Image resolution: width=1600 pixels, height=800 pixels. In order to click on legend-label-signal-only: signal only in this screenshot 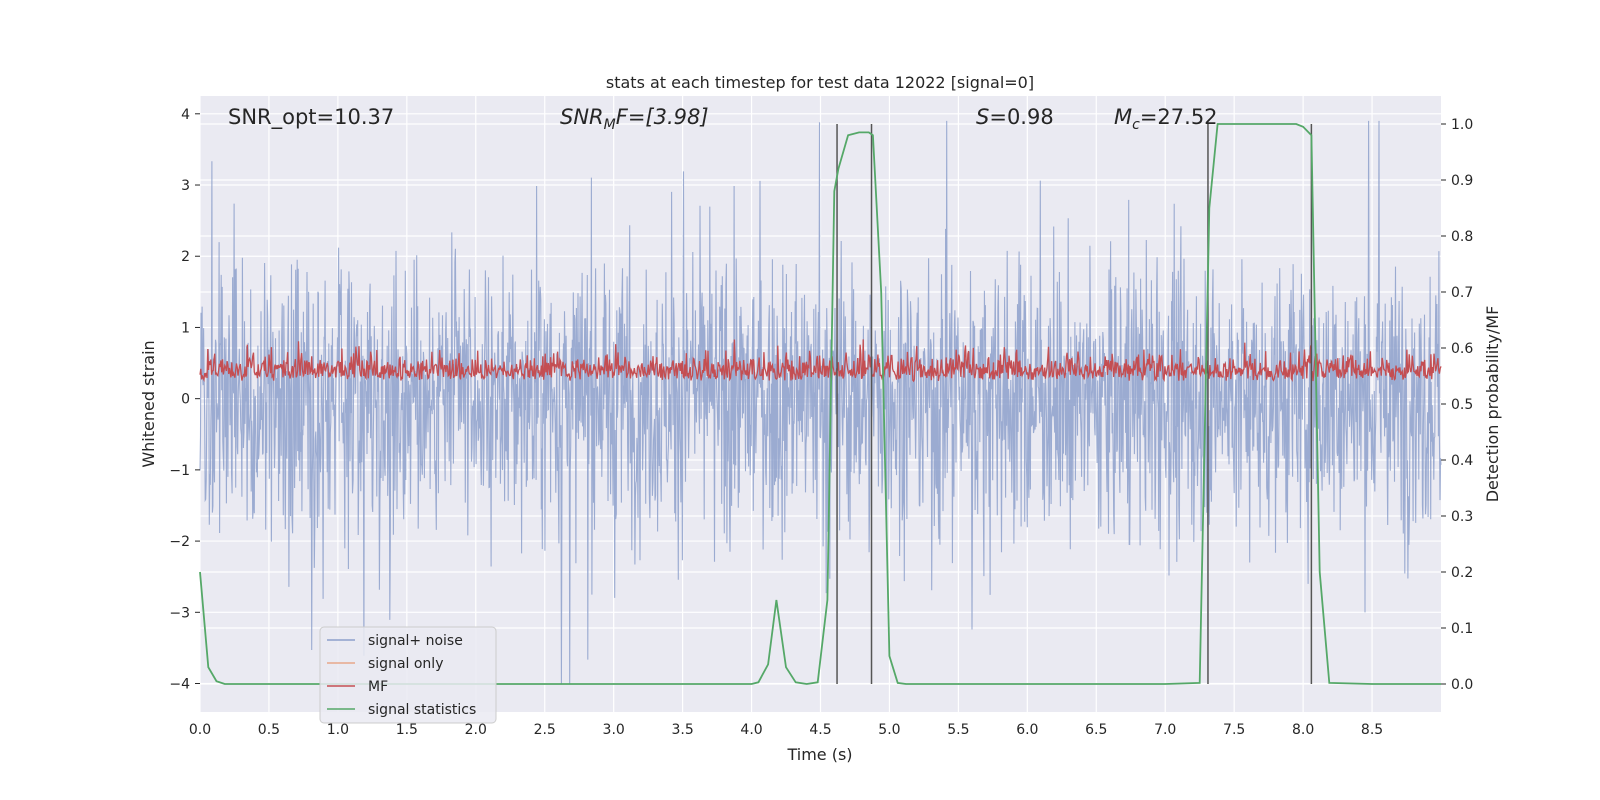, I will do `click(405, 664)`.